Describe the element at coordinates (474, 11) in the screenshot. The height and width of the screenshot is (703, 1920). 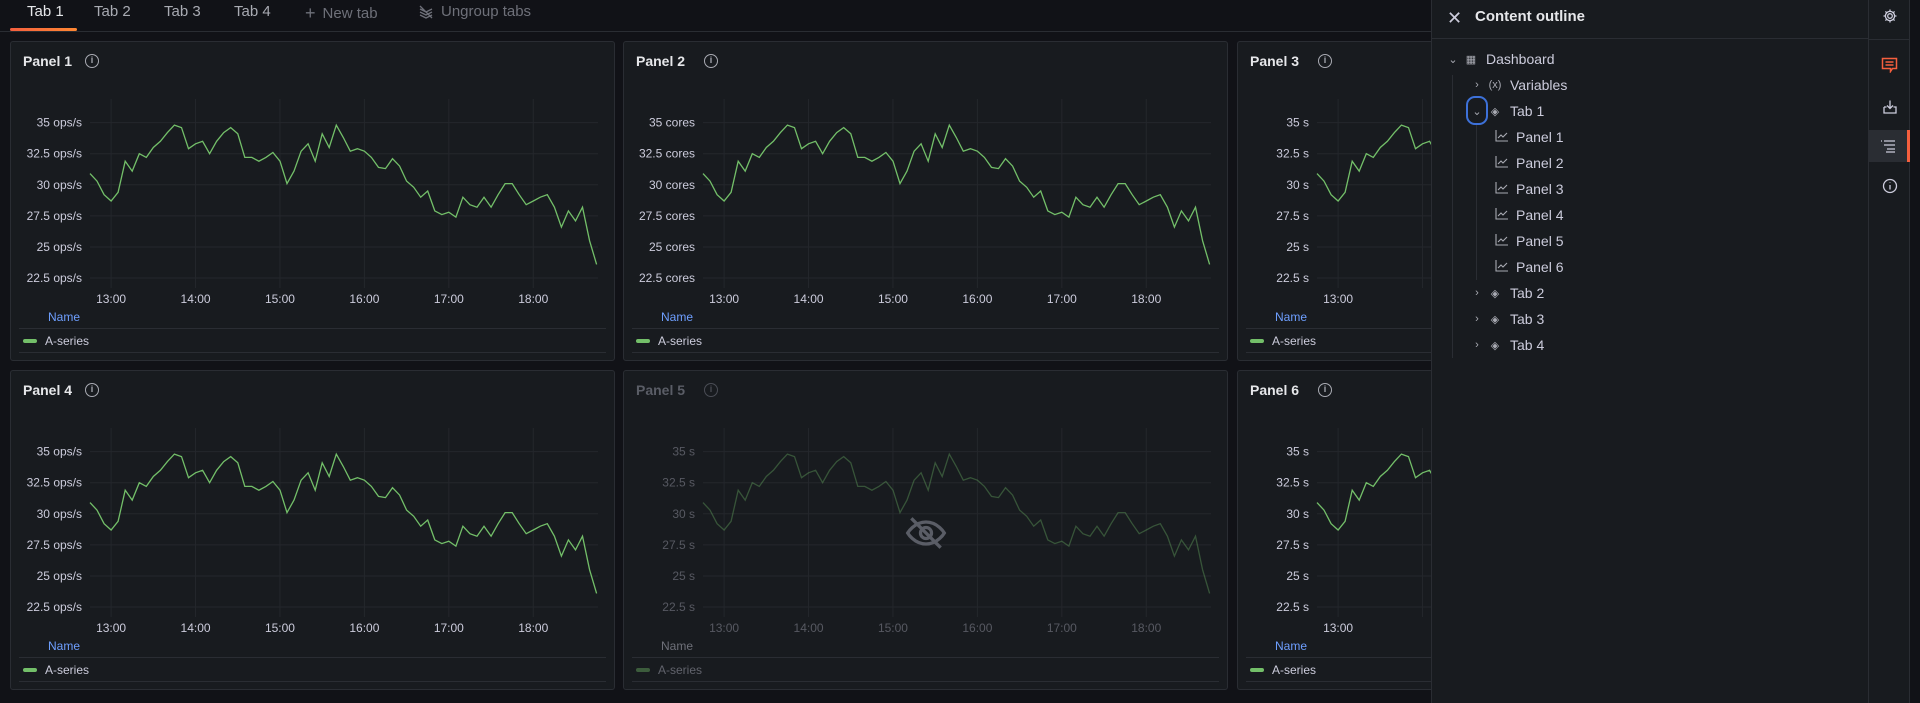
I see `ungroup-tabs-button: Ungroup tabs` at that location.